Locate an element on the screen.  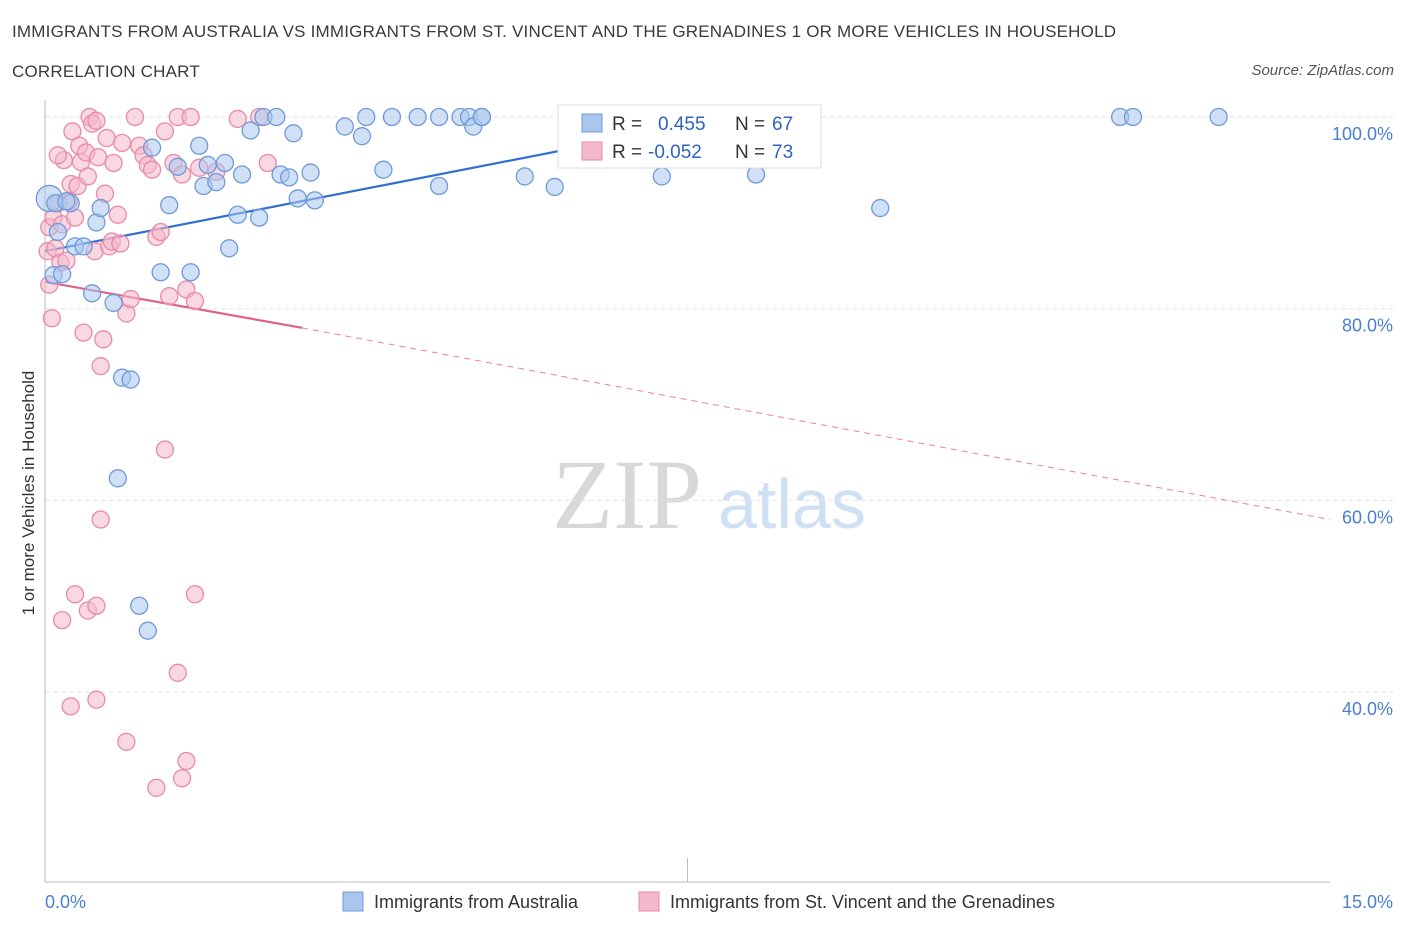
watermark-zip: ZIP is located at coordinates (627, 494).